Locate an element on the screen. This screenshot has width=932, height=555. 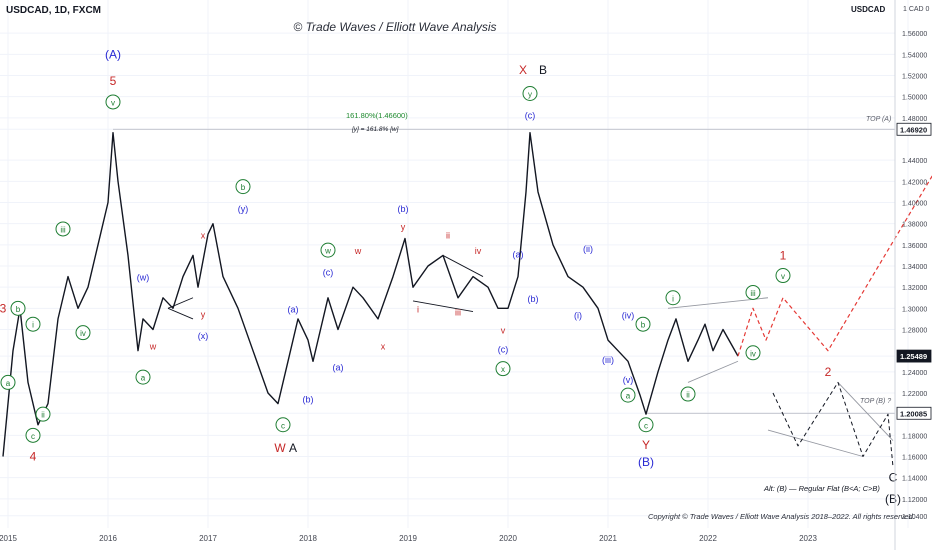
series-projection_main is located at coordinates (834, 266).